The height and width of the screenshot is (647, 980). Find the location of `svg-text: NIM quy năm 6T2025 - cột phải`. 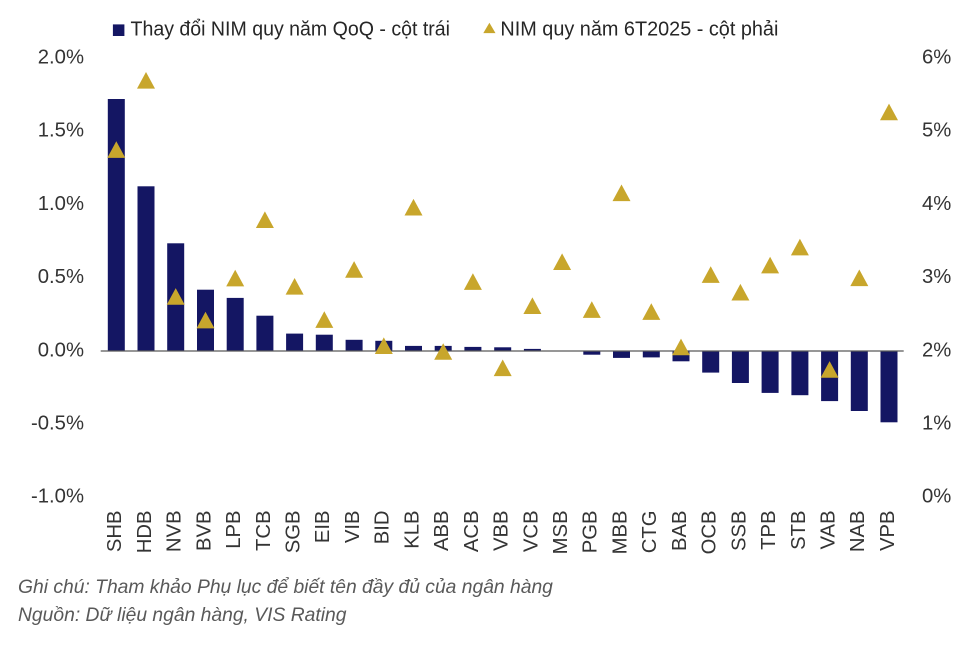

svg-text: NIM quy năm 6T2025 - cột phải is located at coordinates (639, 29).